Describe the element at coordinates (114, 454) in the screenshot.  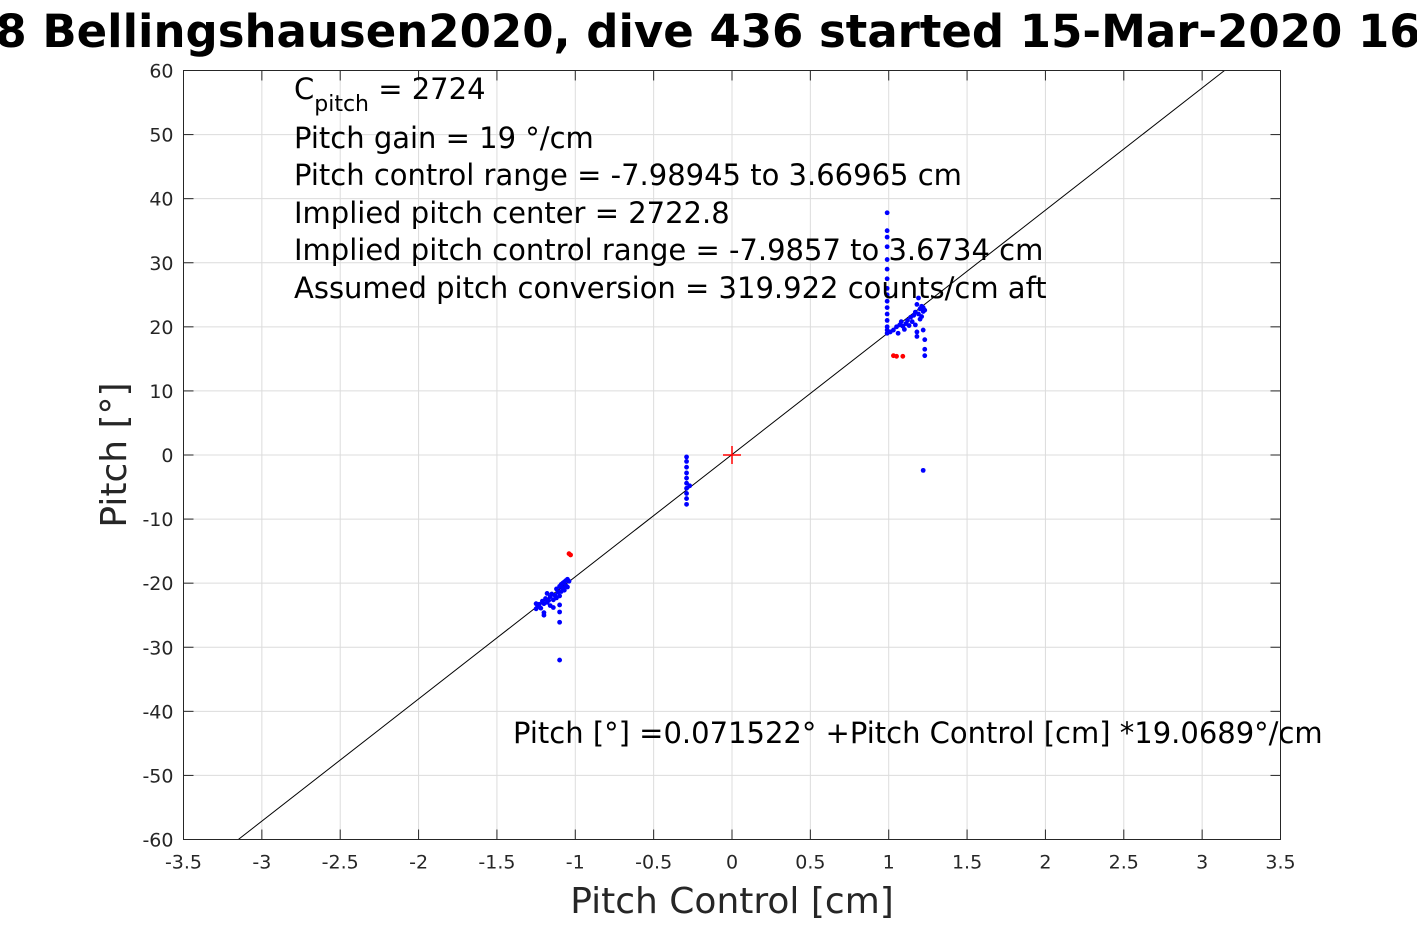
I see `y-axis-label: Pitch [°]` at that location.